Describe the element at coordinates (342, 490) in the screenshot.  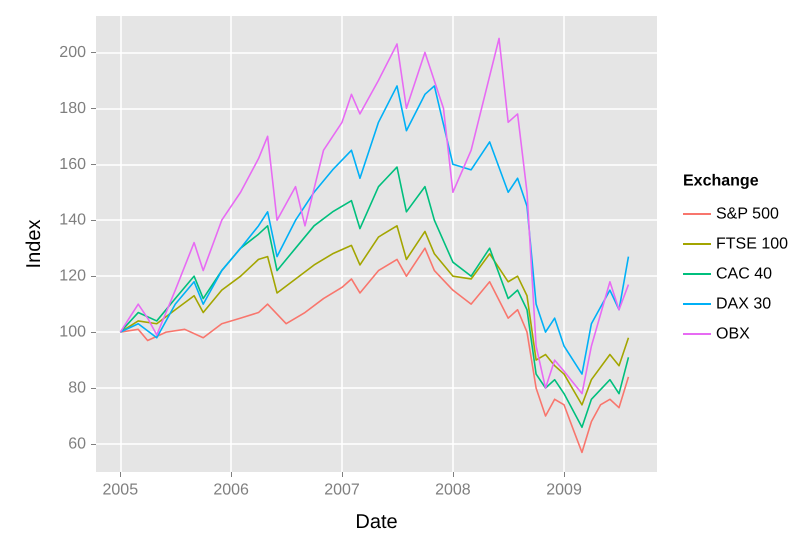
I see `x-tick-label: 2007` at that location.